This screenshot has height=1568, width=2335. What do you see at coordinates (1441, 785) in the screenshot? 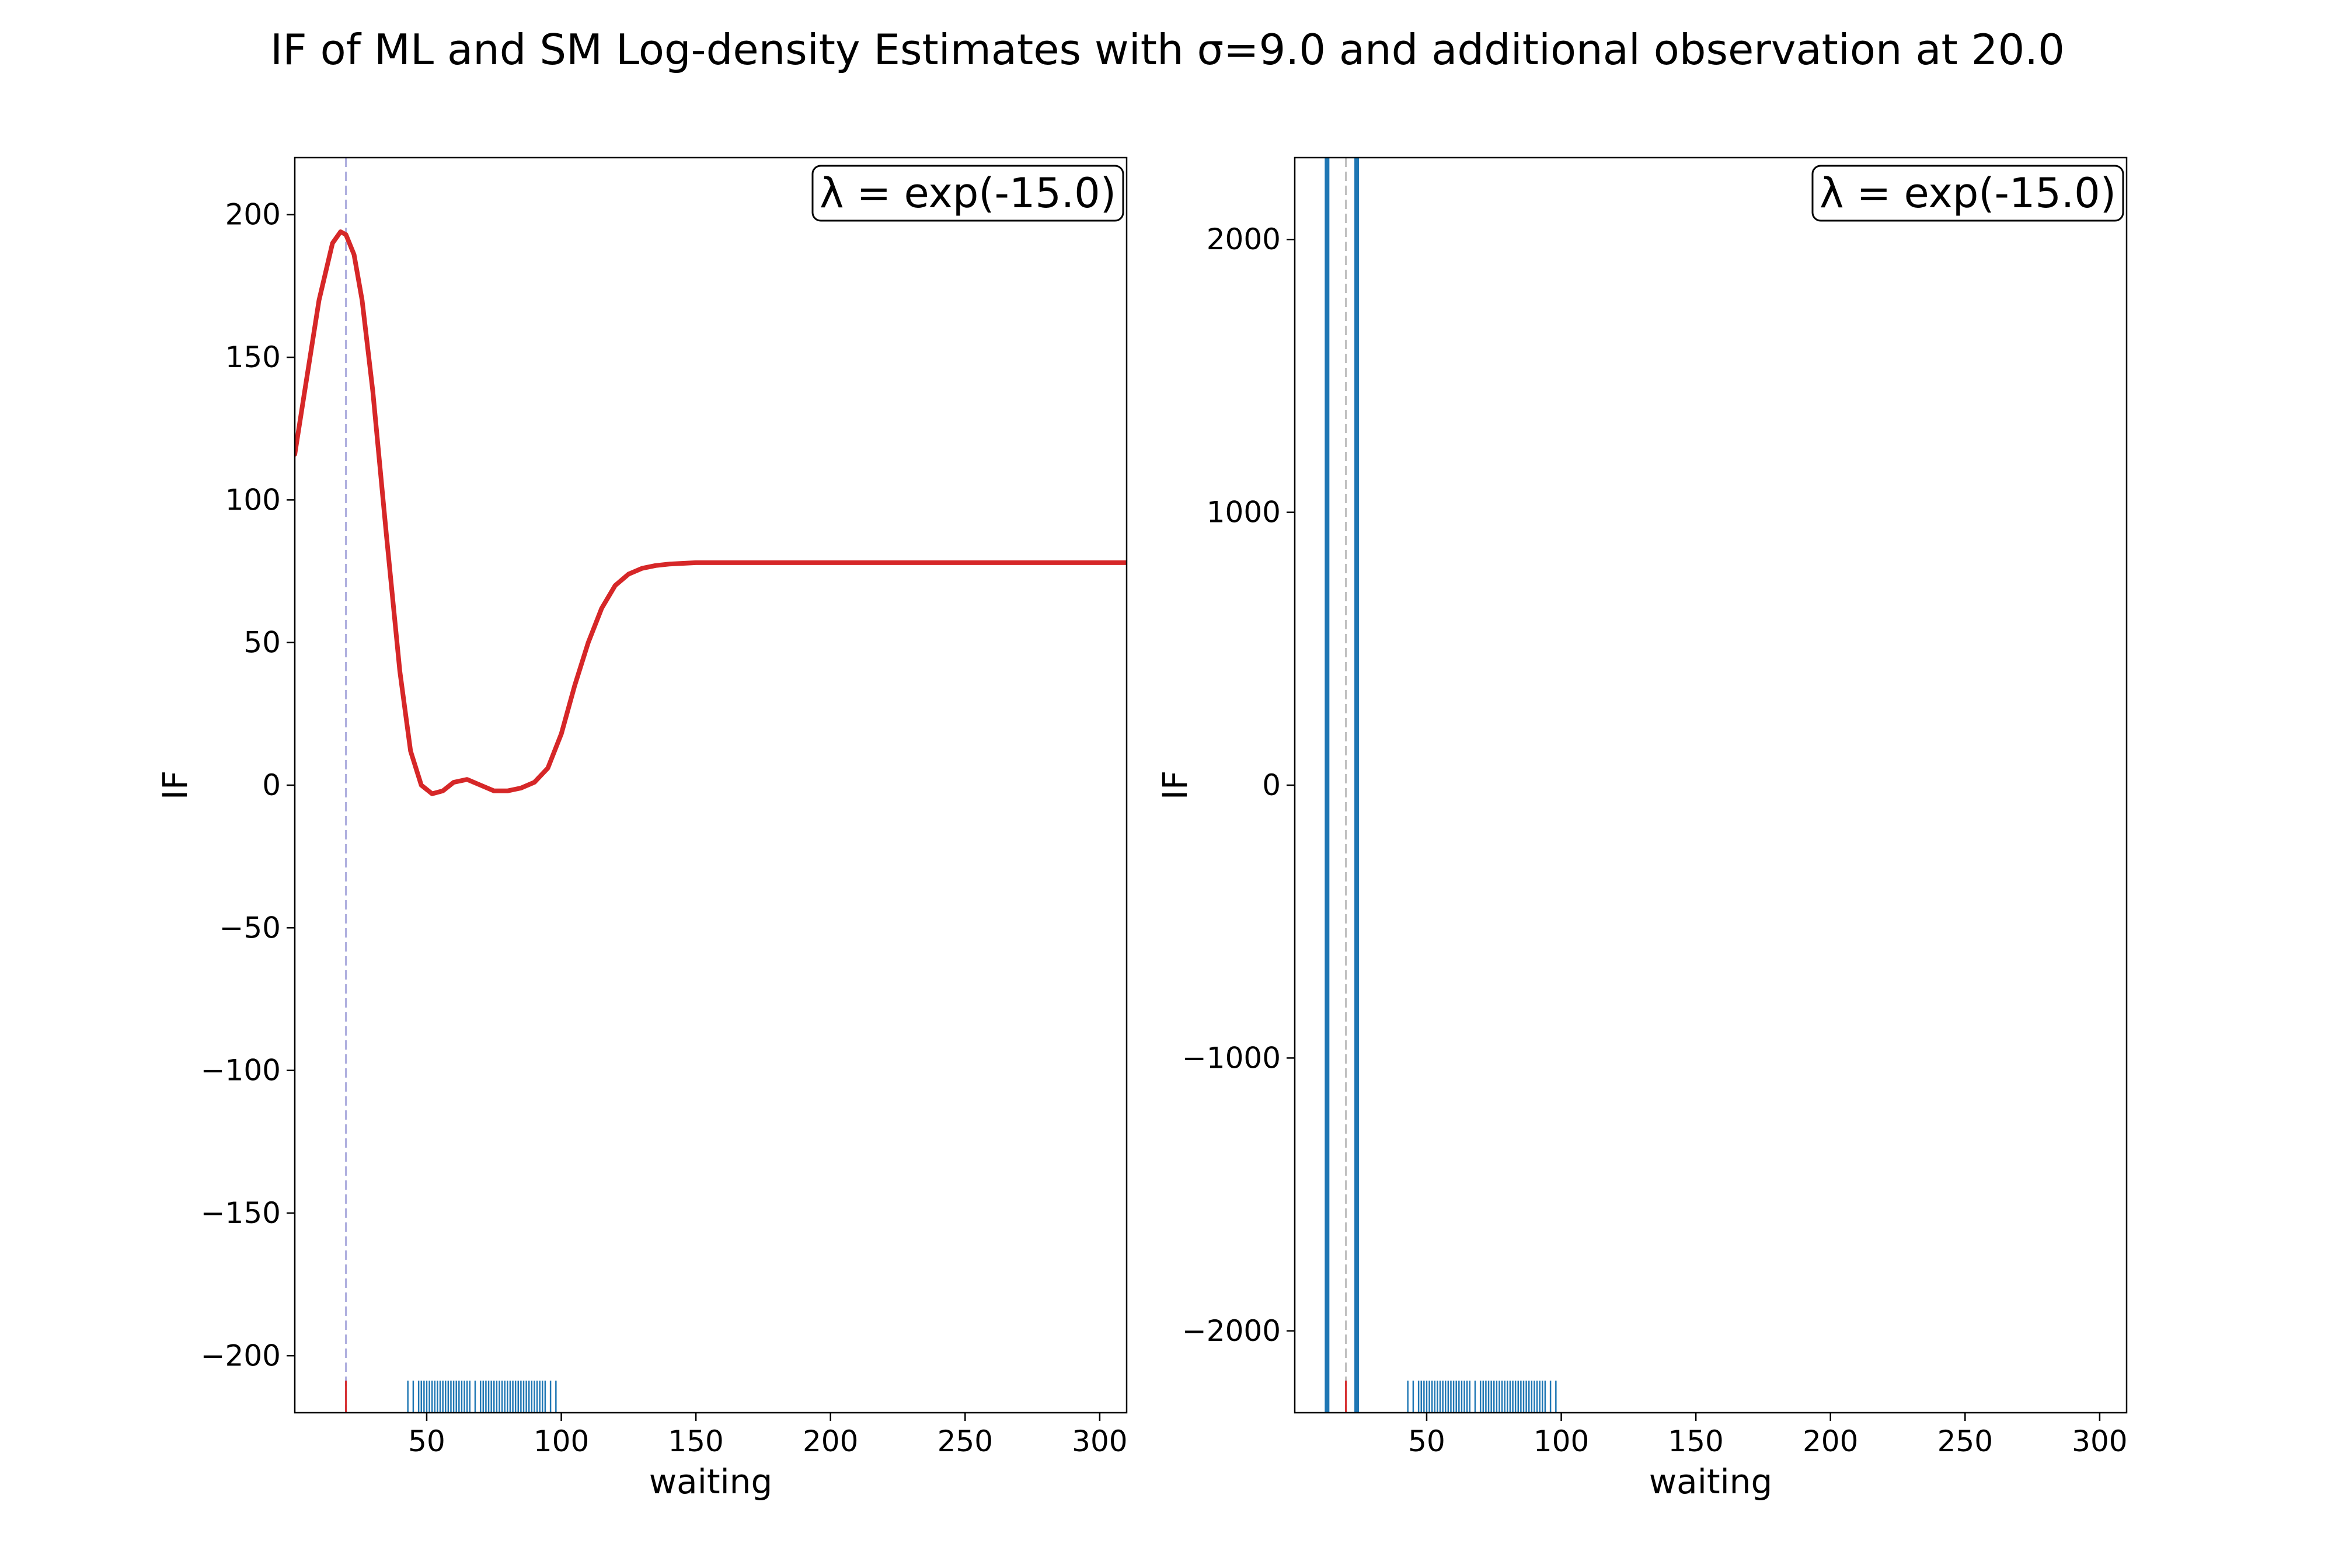
I see `plot-area` at bounding box center [1441, 785].